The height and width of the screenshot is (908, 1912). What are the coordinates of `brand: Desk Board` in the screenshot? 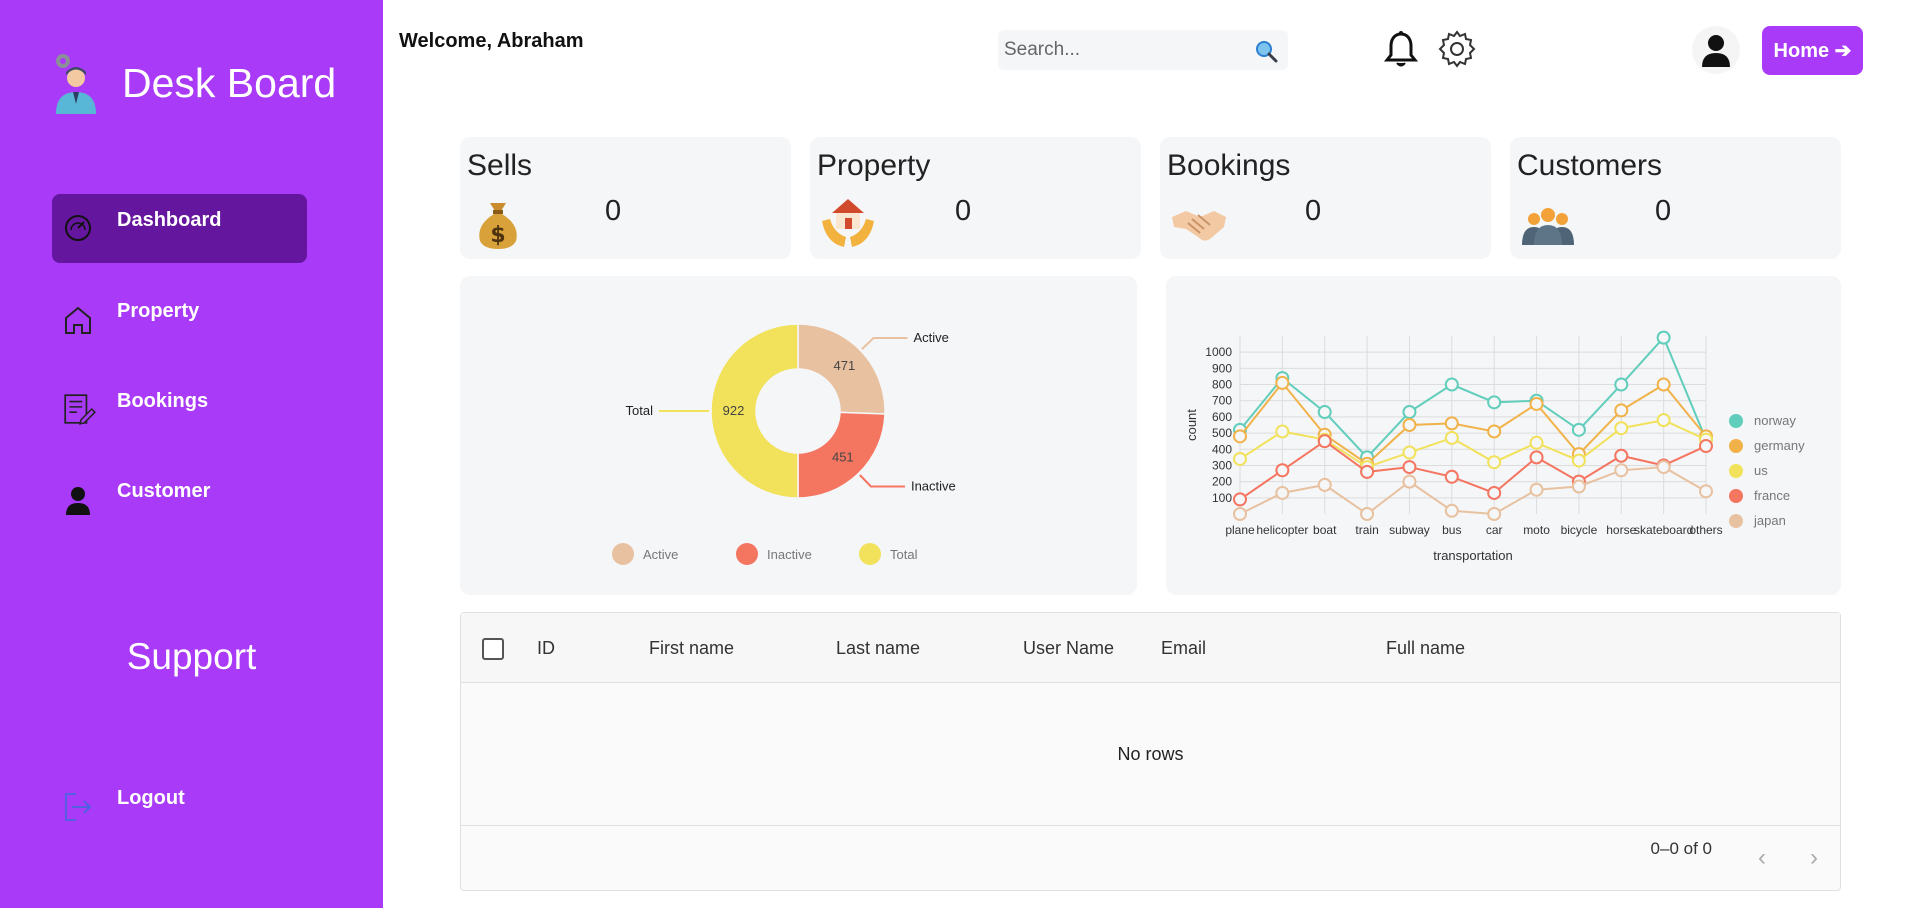 It's located at (194, 83).